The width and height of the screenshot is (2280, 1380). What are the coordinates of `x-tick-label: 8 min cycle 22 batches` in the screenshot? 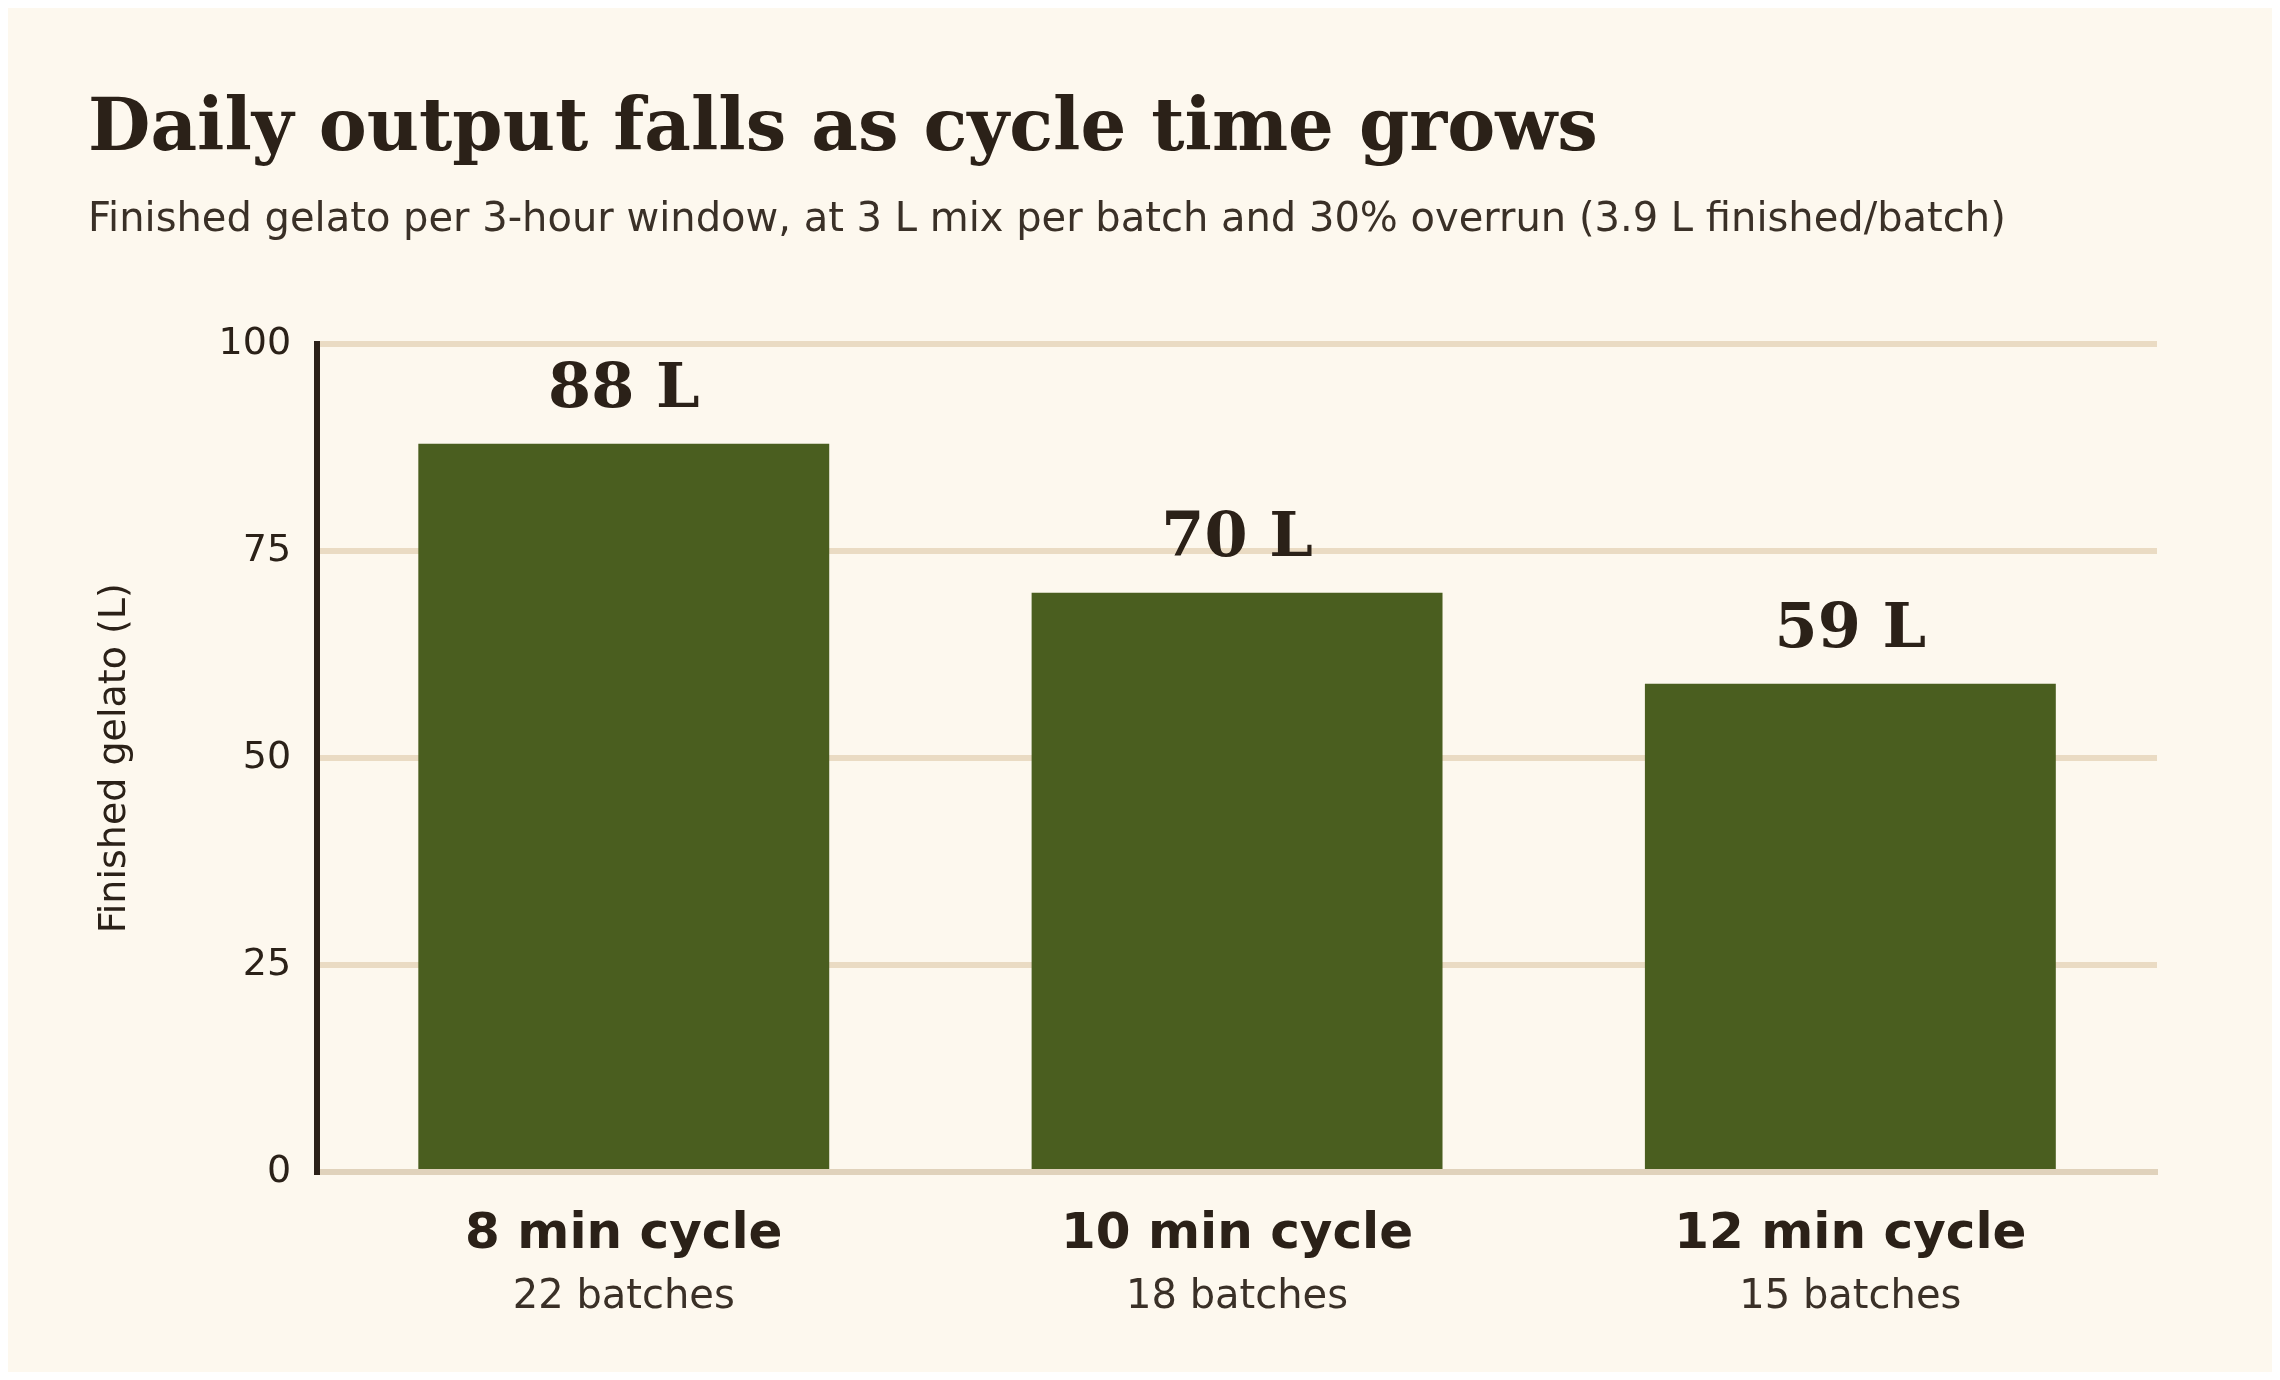 It's located at (624, 1259).